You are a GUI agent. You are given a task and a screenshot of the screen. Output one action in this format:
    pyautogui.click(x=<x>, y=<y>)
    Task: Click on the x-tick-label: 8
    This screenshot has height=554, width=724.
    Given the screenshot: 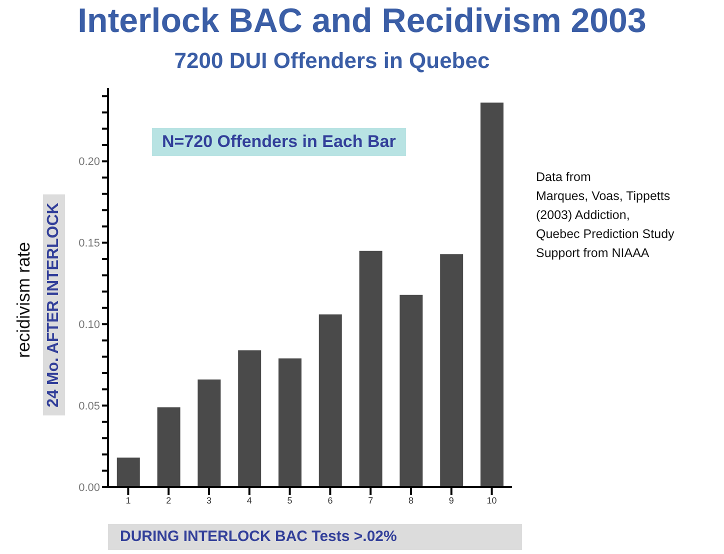 What is the action you would take?
    pyautogui.click(x=411, y=500)
    